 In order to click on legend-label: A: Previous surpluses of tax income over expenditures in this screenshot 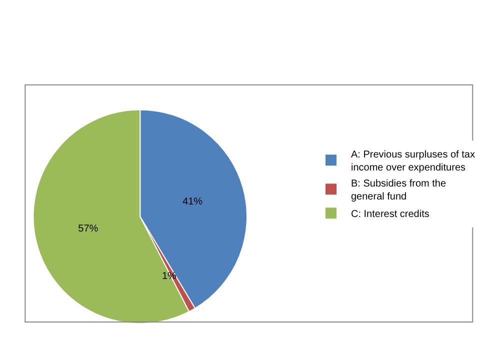, I will do `click(413, 162)`.